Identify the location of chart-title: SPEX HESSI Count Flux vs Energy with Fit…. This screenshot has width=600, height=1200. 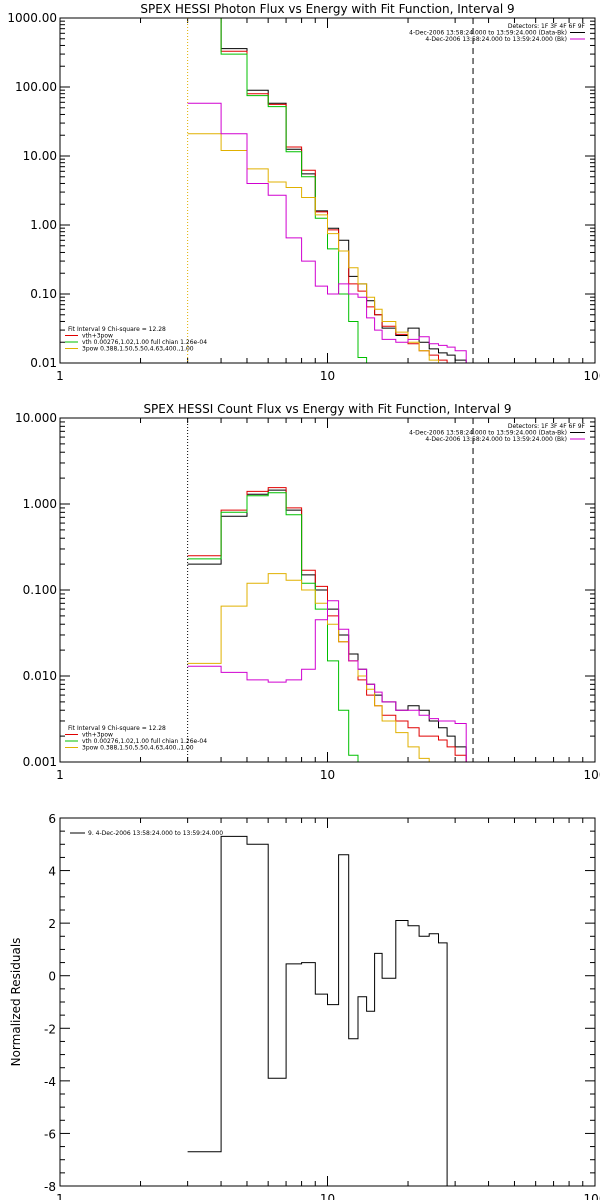
(327, 409).